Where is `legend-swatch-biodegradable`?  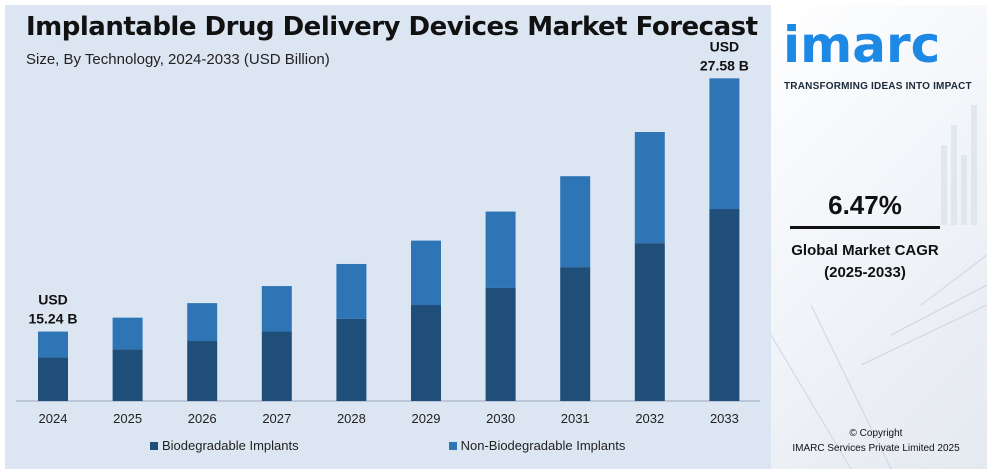 legend-swatch-biodegradable is located at coordinates (154, 445).